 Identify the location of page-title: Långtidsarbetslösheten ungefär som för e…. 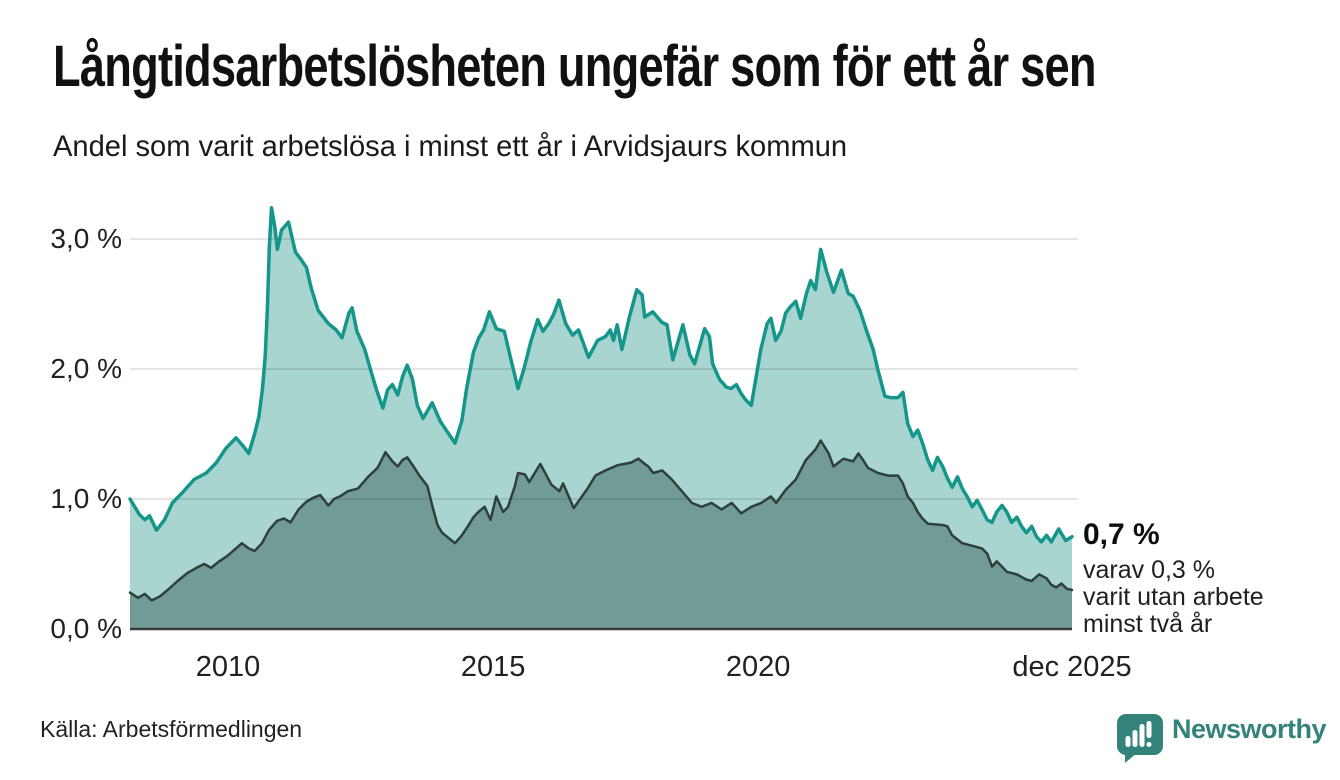
(575, 66).